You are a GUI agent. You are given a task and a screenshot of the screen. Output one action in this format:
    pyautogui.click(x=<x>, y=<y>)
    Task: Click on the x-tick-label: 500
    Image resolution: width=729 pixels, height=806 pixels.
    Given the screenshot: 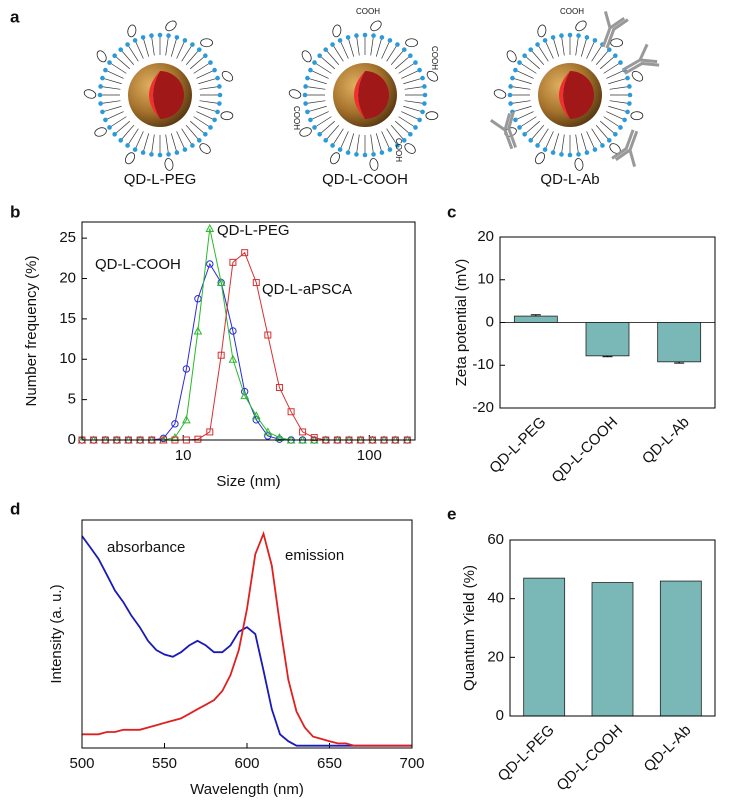 What is the action you would take?
    pyautogui.click(x=81, y=763)
    